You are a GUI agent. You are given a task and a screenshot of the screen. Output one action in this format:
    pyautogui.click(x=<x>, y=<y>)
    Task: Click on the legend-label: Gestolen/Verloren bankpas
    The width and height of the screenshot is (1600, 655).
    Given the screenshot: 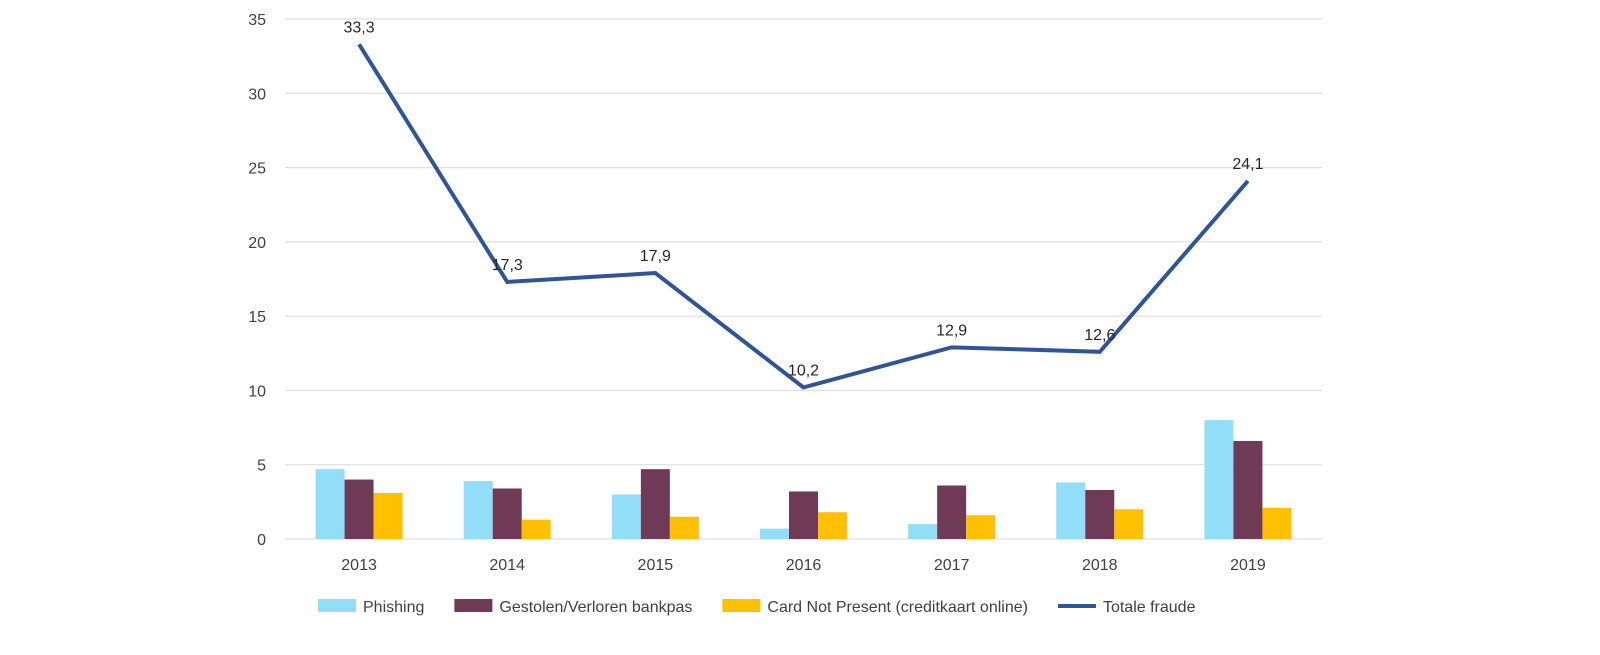 What is the action you would take?
    pyautogui.click(x=595, y=607)
    